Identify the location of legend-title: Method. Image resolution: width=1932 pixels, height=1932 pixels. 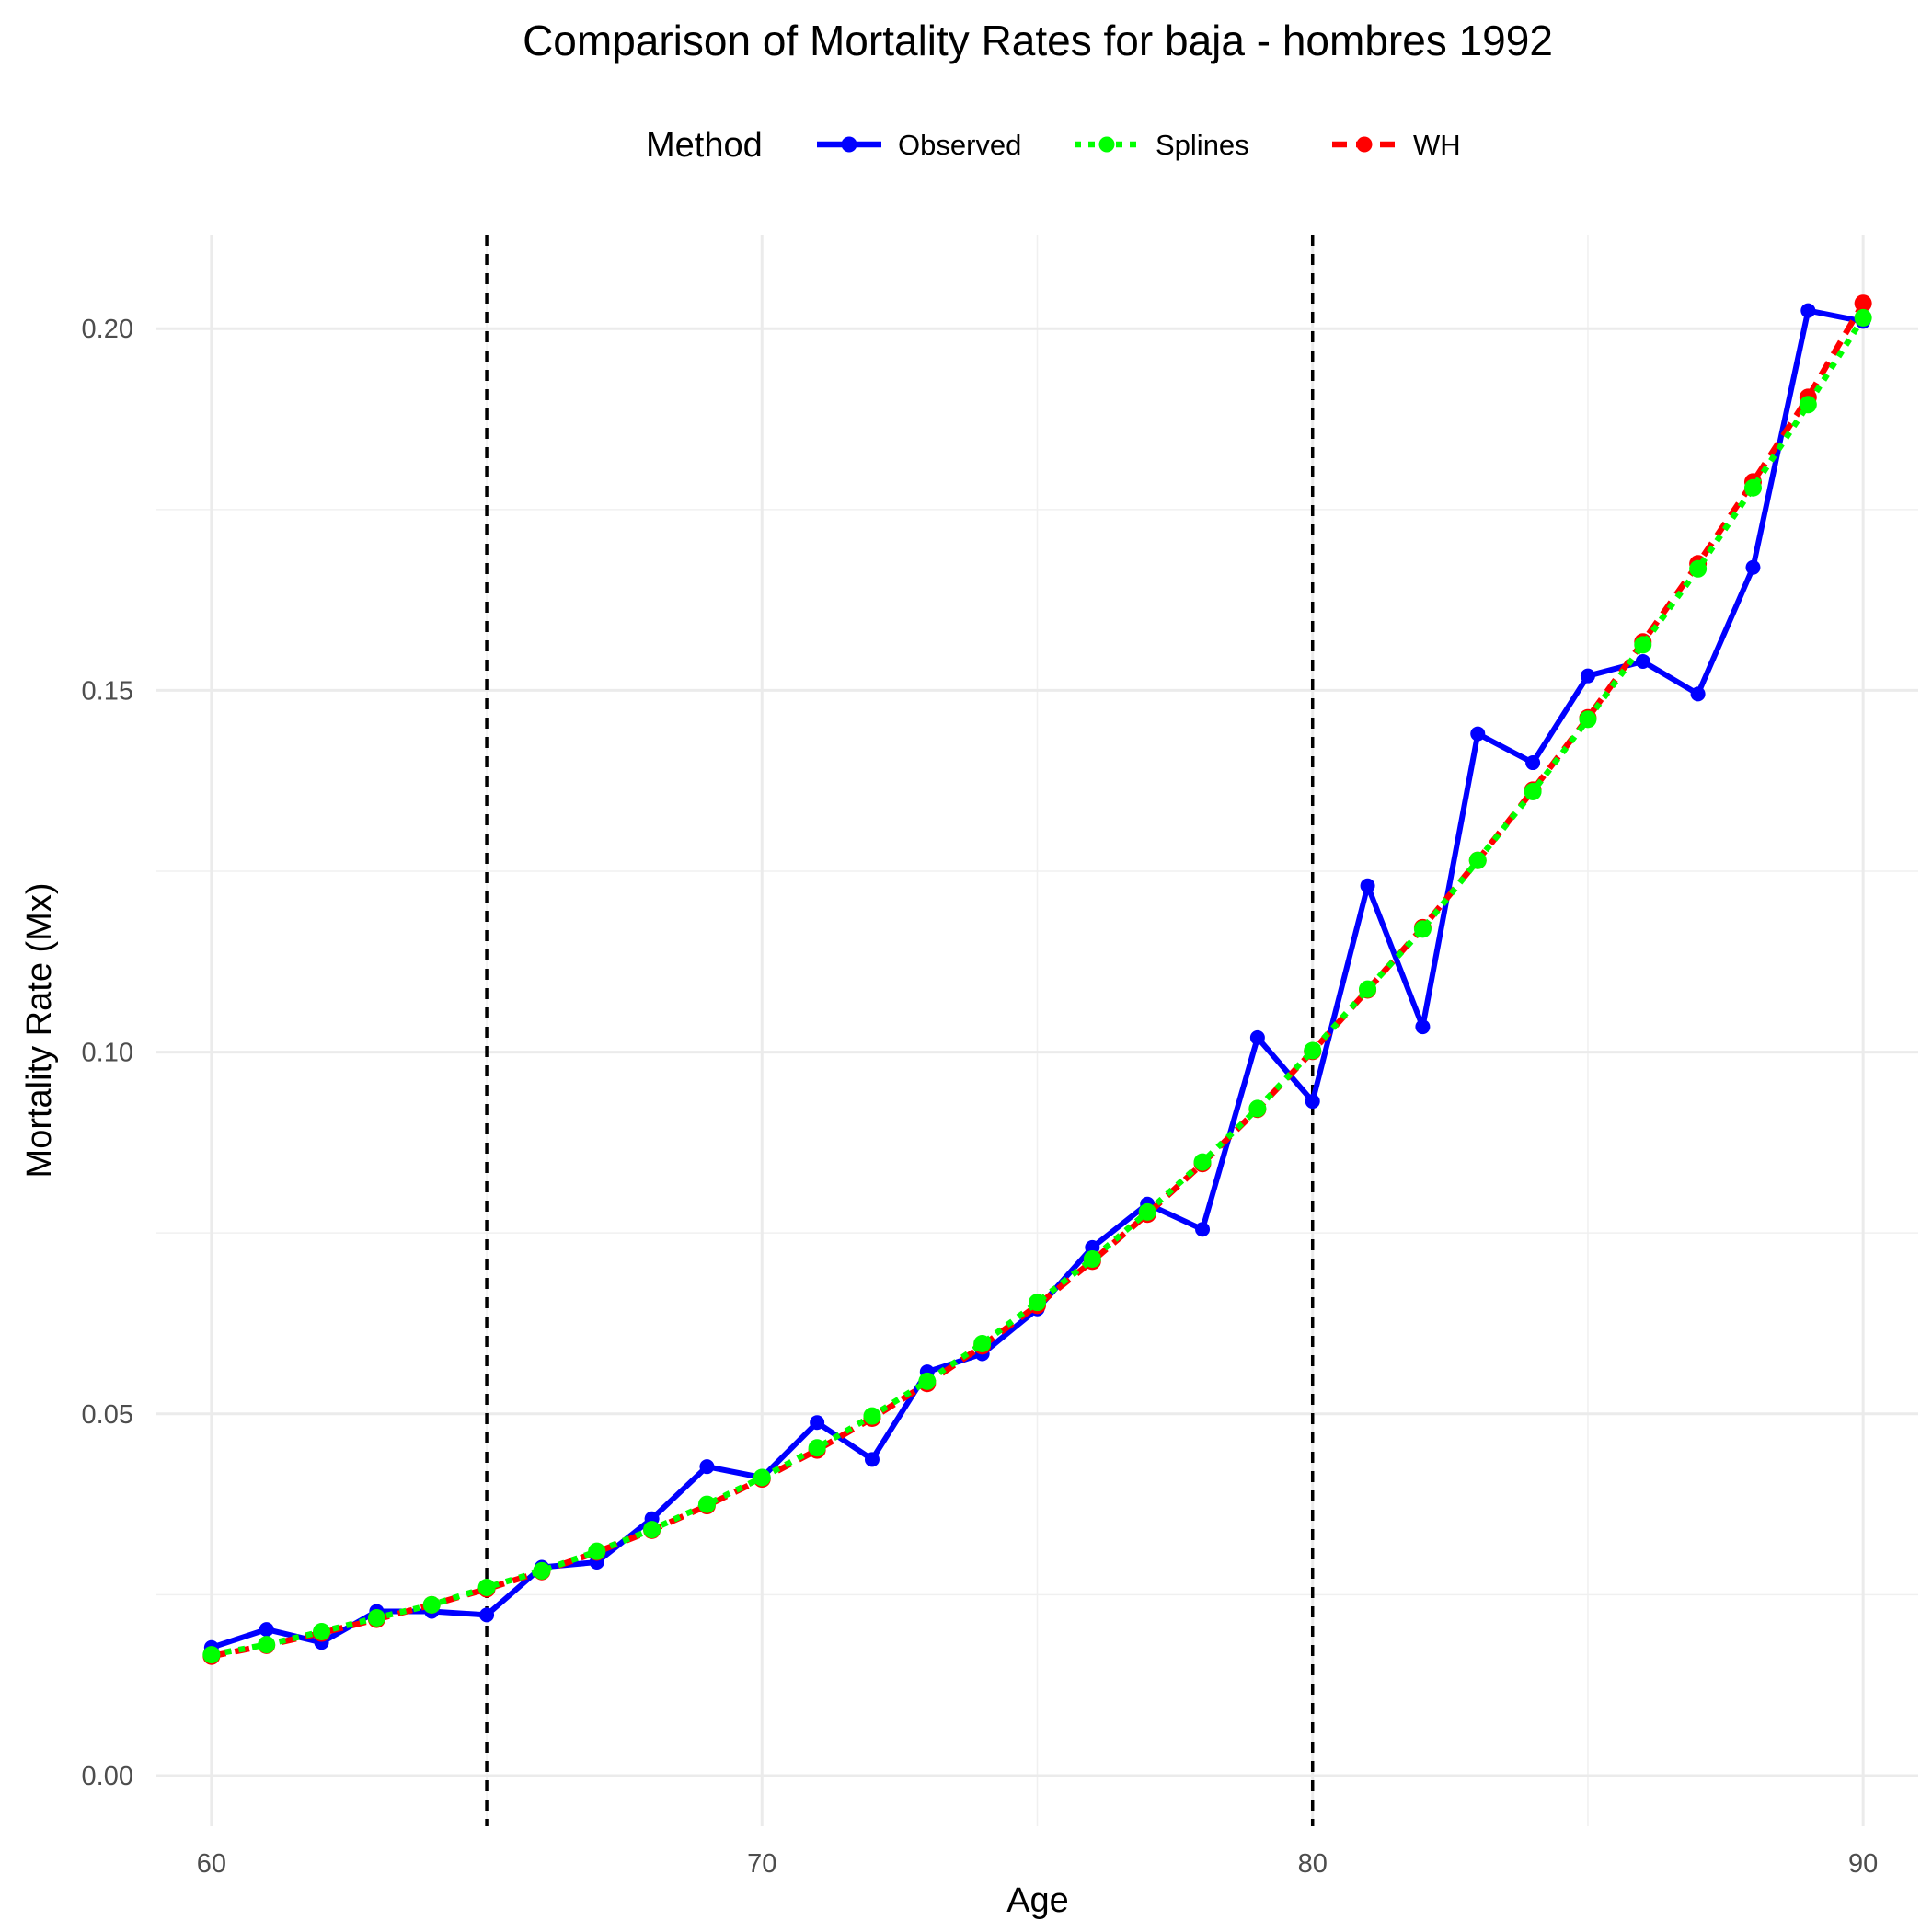
(704, 145).